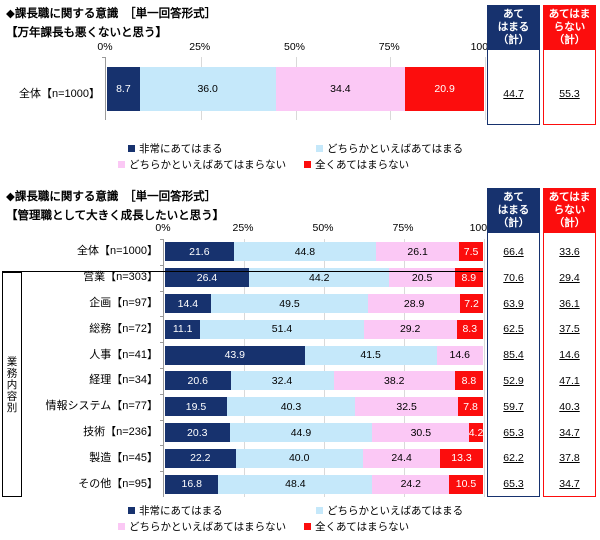 This screenshot has width=600, height=540. Describe the element at coordinates (324, 329) in the screenshot. I see `stacked-bar: 11.1 51.4 29.2 8.3` at that location.